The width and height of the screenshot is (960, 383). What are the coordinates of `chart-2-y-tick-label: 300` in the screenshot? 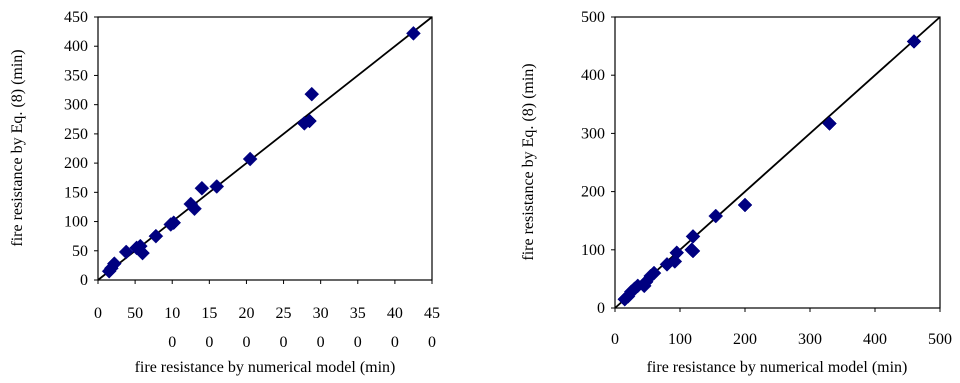 It's located at (593, 133).